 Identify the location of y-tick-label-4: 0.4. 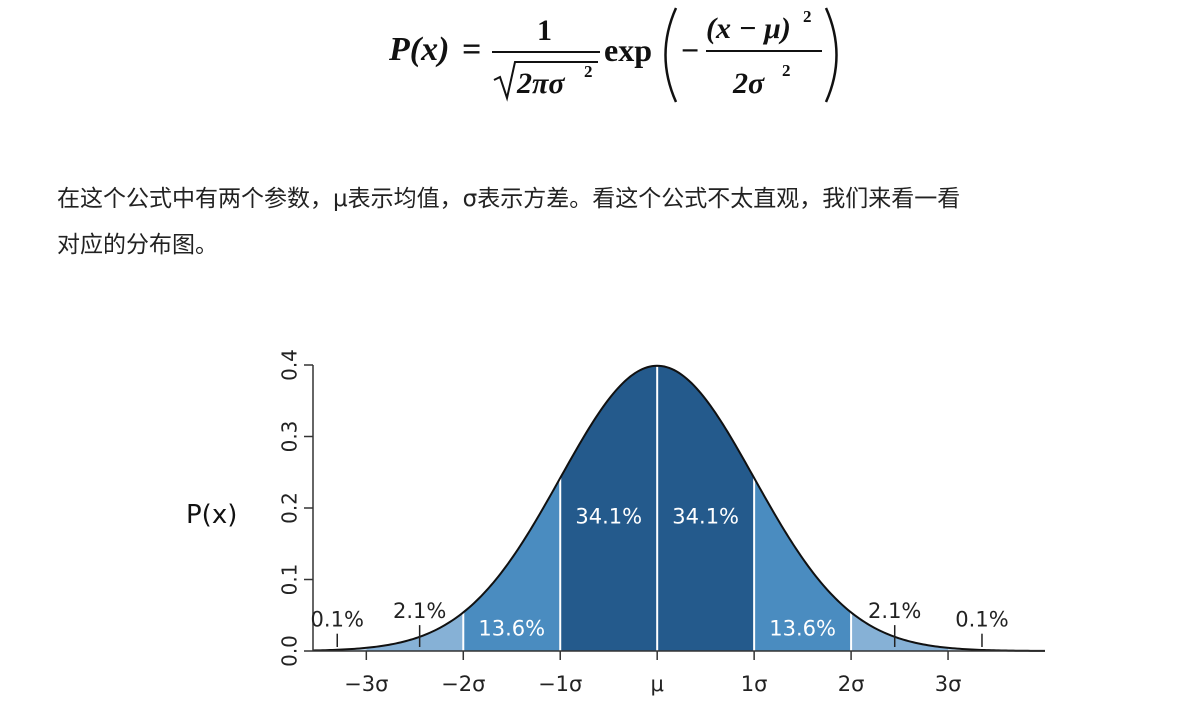
(290, 365).